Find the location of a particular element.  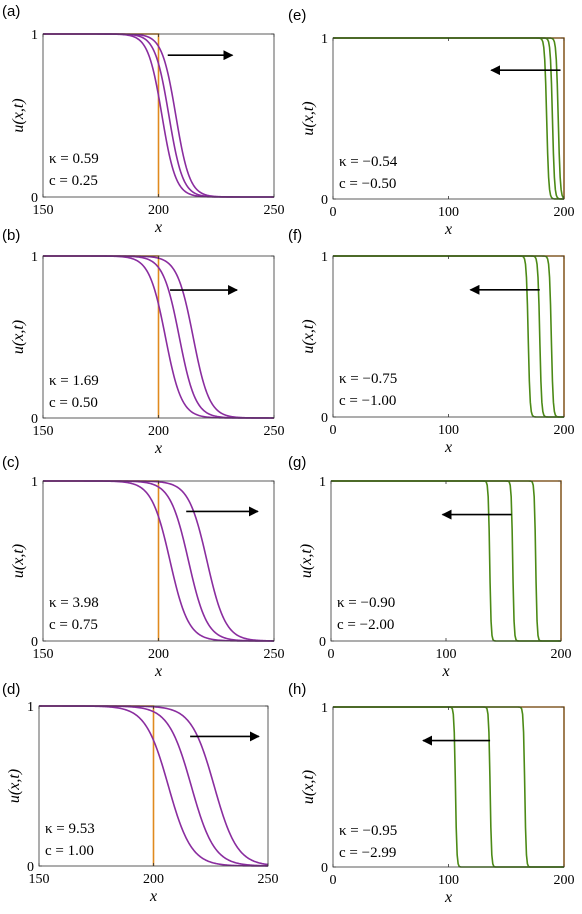

panel-d: (d) 150 200 250 0 1 x u(x,t) κ = 9.53 c = 1.00 is located at coordinates (140, 793).